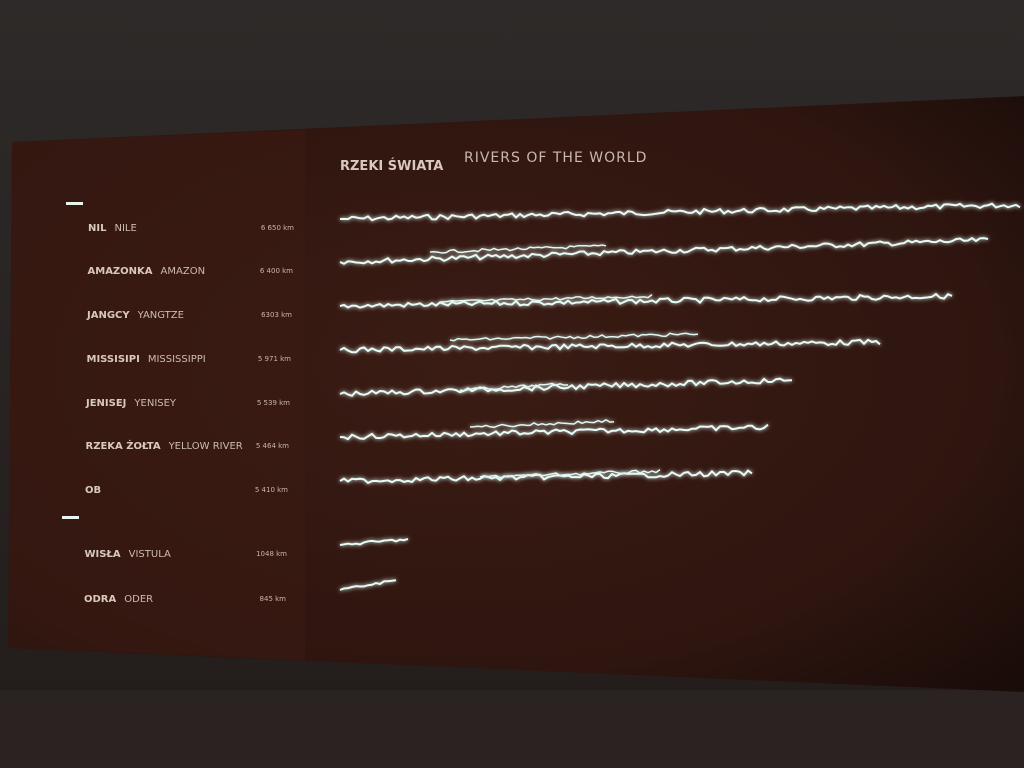 The width and height of the screenshot is (1024, 768). What do you see at coordinates (100, 599) in the screenshot?
I see `river-name-pl: ODRA` at bounding box center [100, 599].